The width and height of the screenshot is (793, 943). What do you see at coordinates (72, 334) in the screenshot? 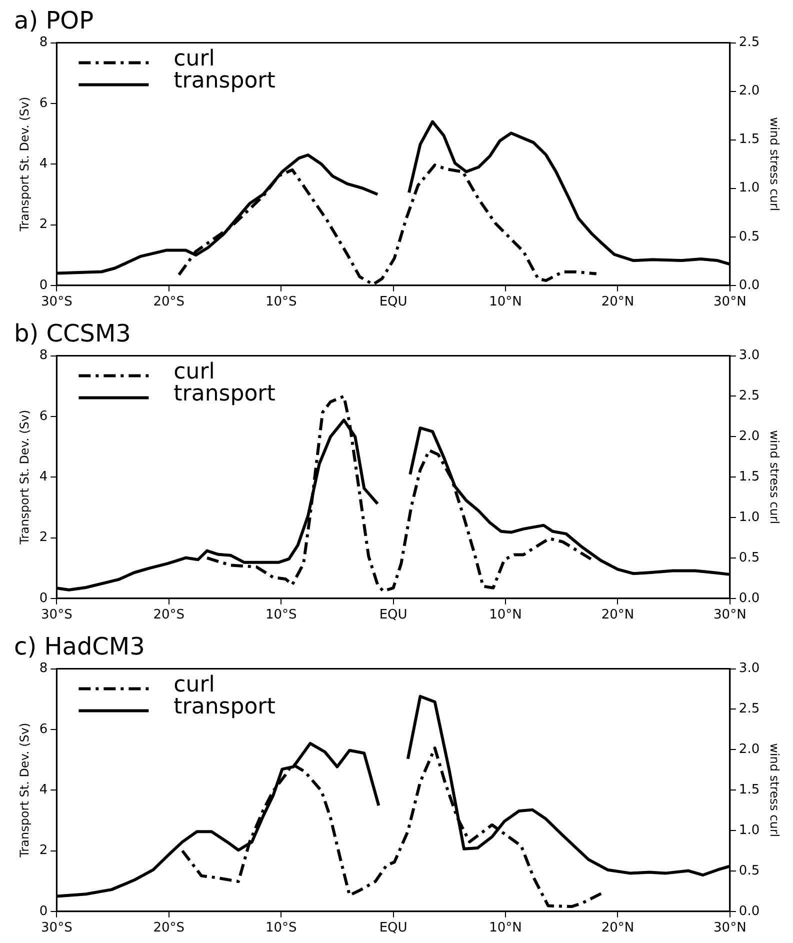
I see `chart-title: b) CCSM3` at bounding box center [72, 334].